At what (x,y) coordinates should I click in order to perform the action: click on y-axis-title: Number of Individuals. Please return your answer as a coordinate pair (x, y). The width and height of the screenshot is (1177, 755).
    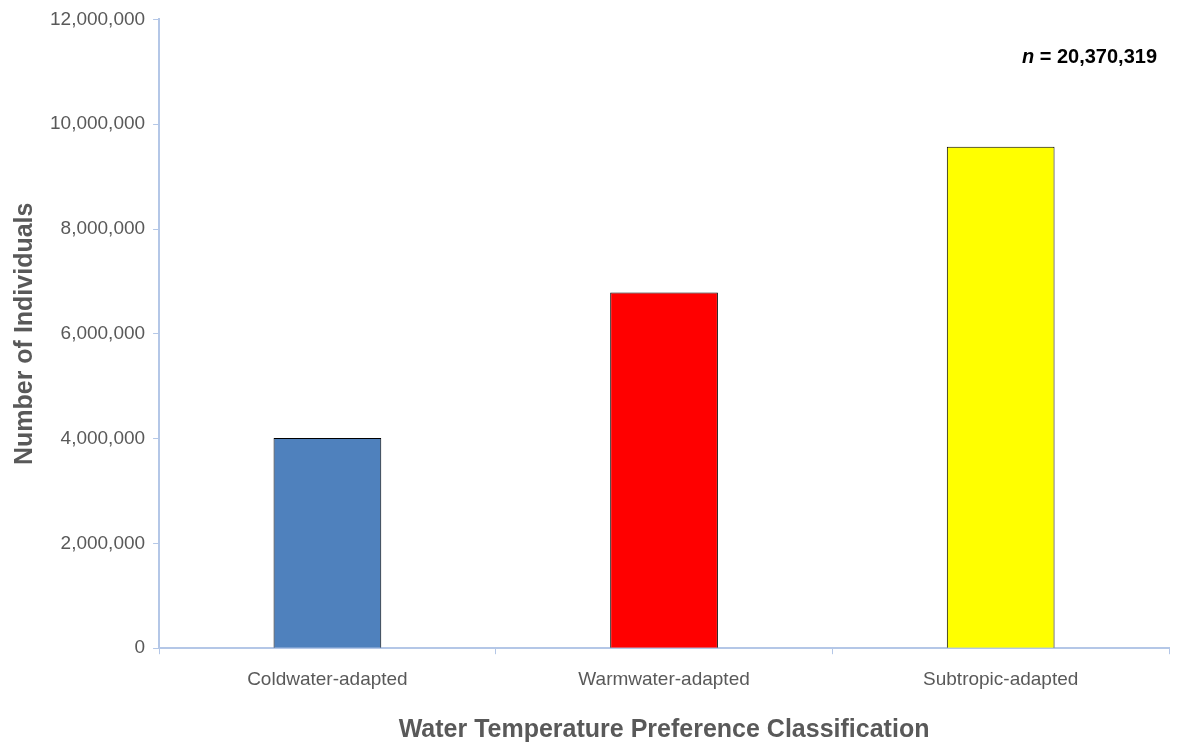
    Looking at the image, I should click on (22, 334).